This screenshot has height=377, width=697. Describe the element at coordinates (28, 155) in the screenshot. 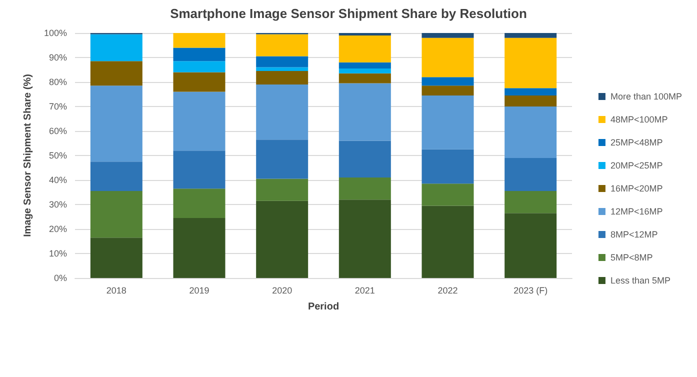

I see `y-axis-title: Image Sensor Shipment Share (%)` at that location.